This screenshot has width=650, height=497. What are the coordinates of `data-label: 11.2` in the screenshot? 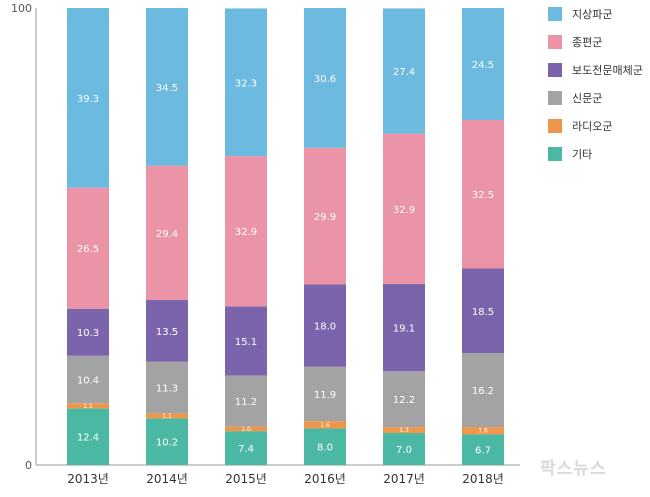 It's located at (246, 402).